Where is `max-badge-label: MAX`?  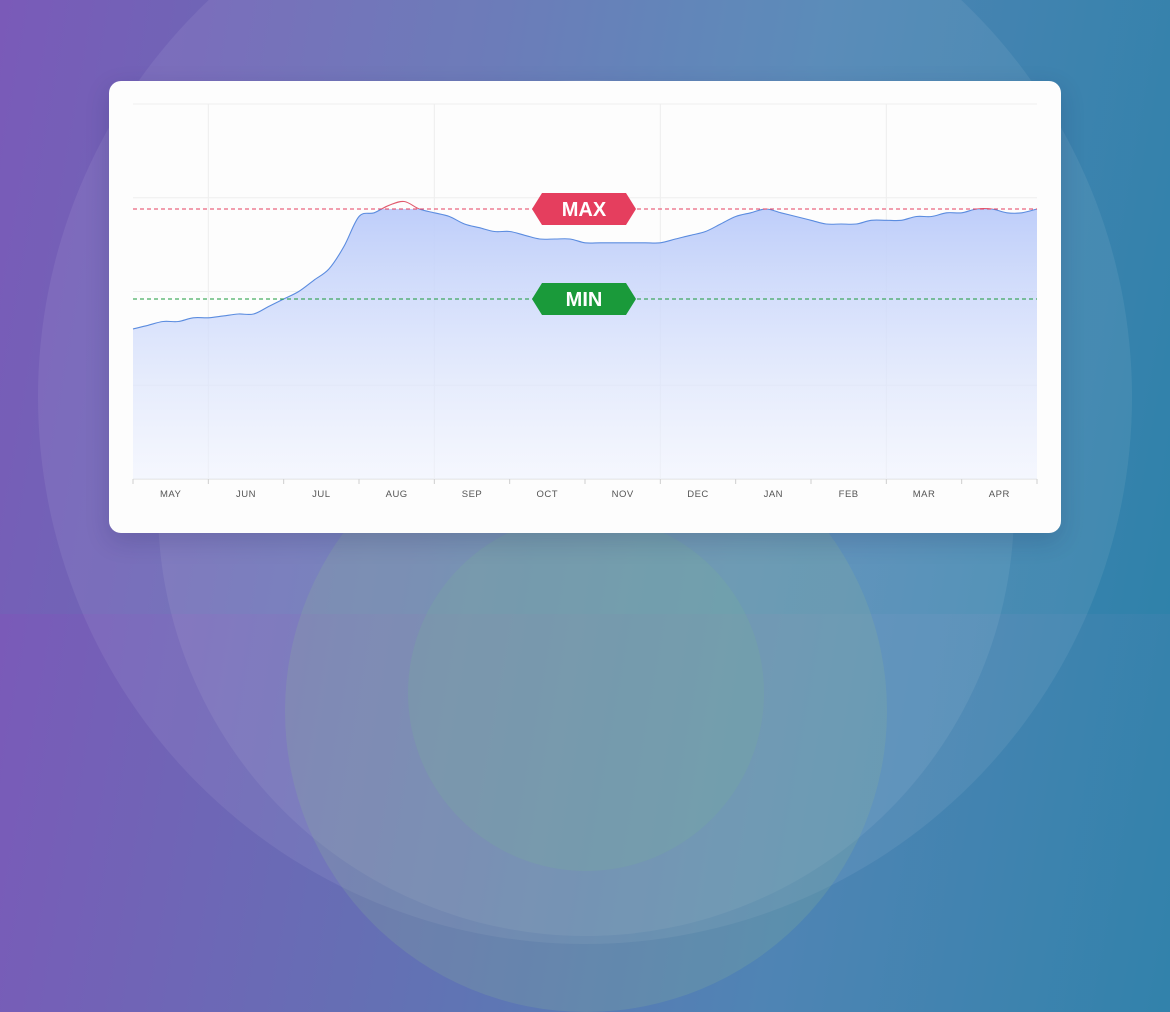 max-badge-label: MAX is located at coordinates (584, 210).